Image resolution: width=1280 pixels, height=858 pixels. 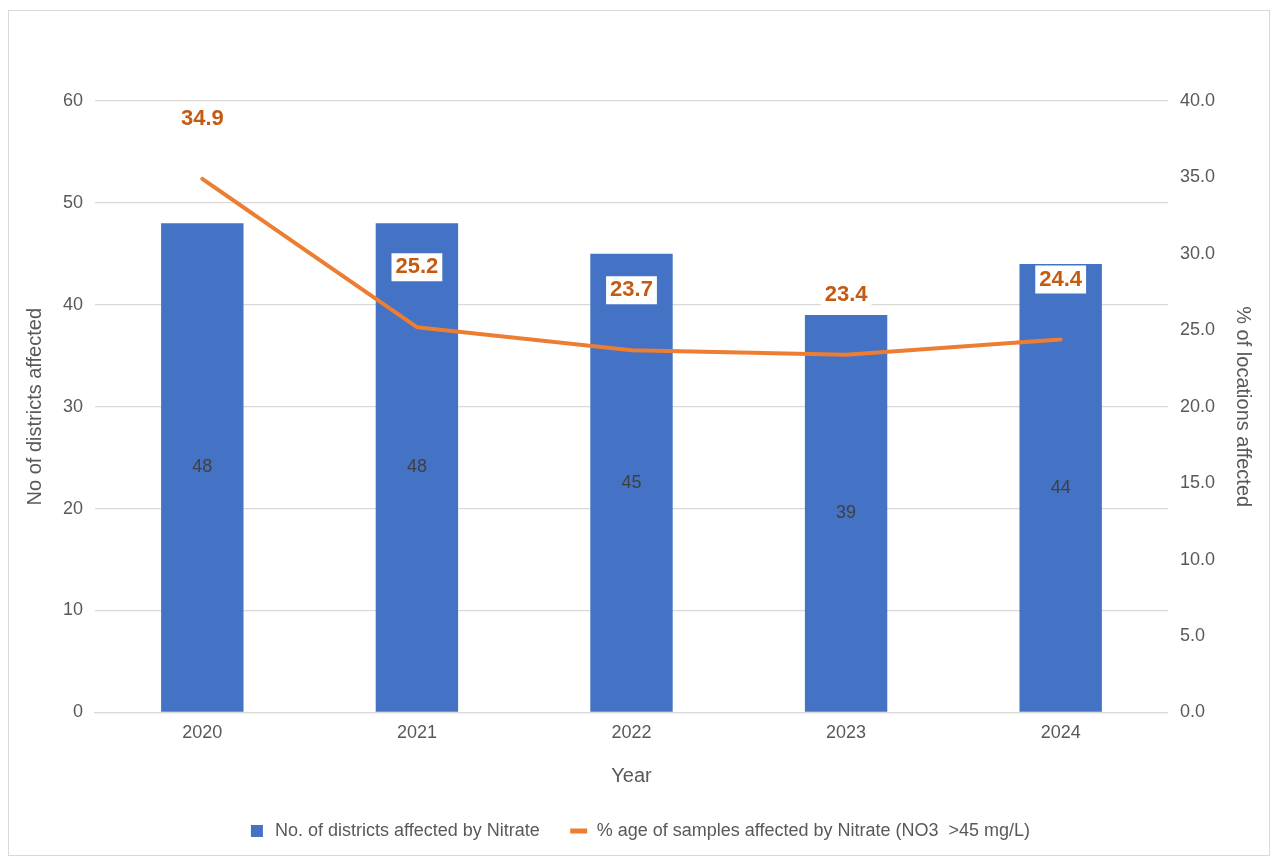 I want to click on data-label: 45, so click(x=631, y=481).